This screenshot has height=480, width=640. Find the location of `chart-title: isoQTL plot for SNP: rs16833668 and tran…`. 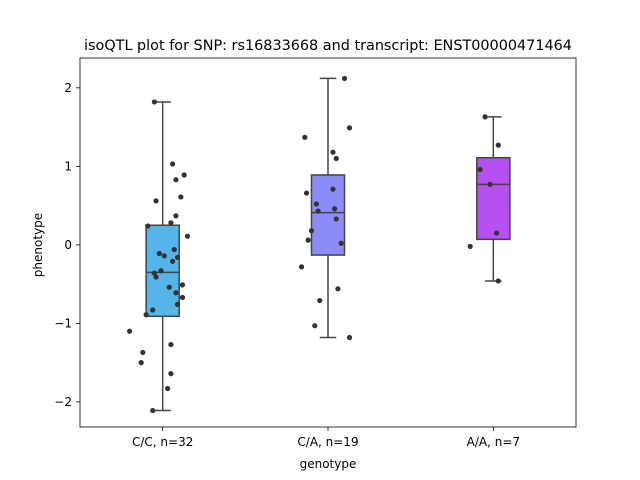

chart-title: isoQTL plot for SNP: rs16833668 and tran… is located at coordinates (328, 46).